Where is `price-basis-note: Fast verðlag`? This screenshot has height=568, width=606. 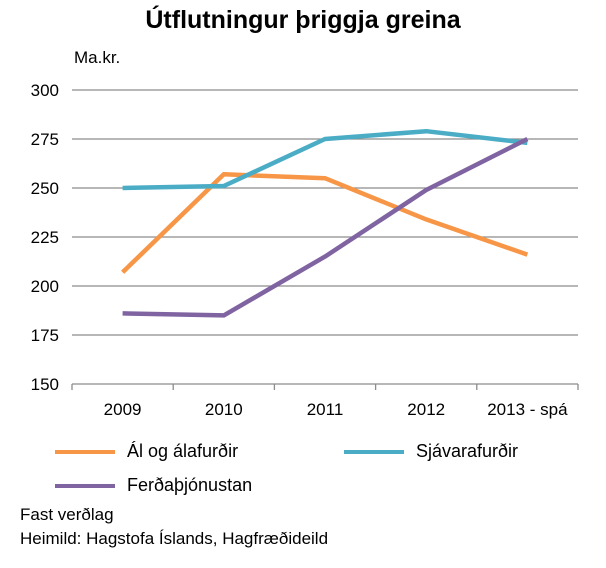 price-basis-note: Fast verðlag is located at coordinates (67, 514).